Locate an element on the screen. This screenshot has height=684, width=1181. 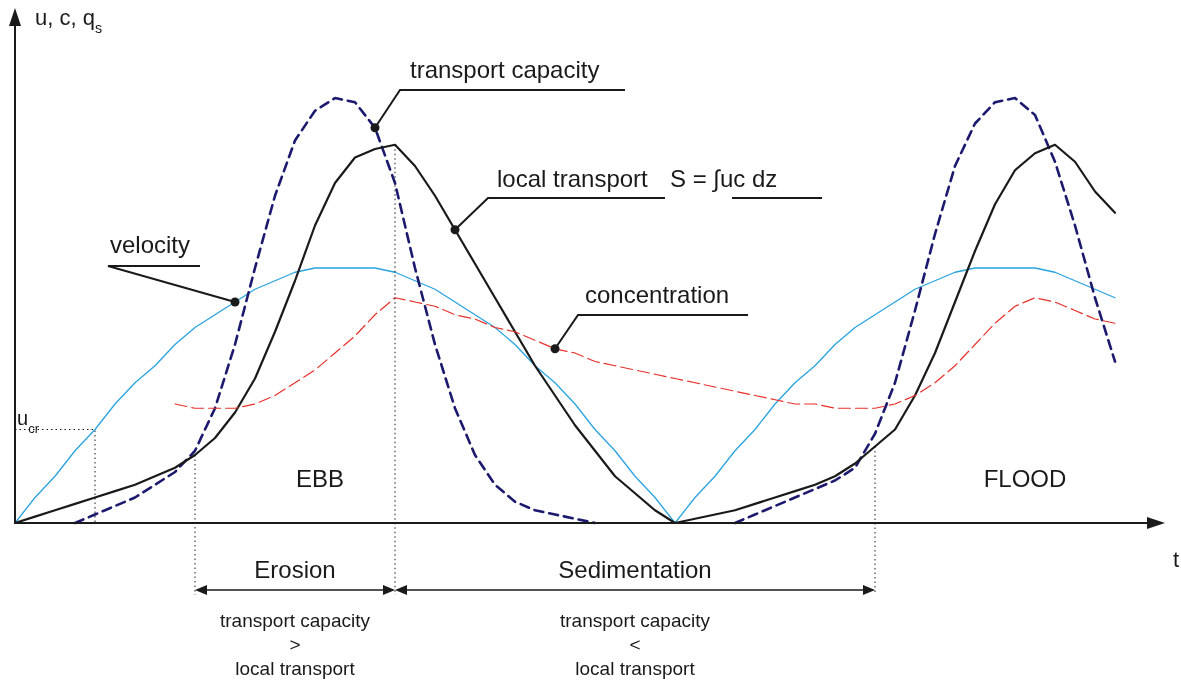
y-axis-title: u, c, q$_{s}$ is located at coordinates (69, 20).